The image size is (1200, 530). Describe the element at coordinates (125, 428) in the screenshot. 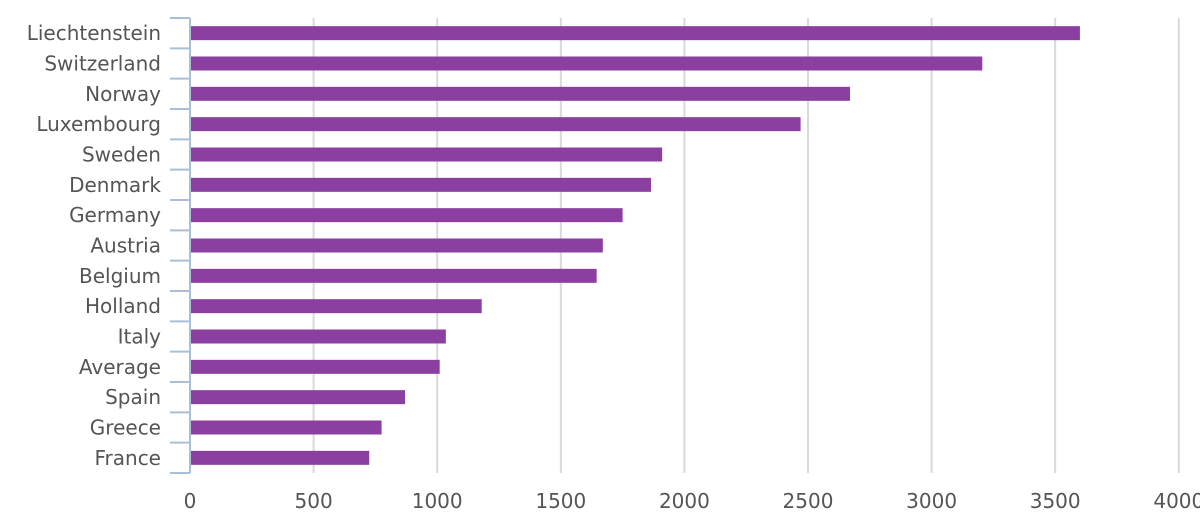

I see `category-label: Greece` at that location.